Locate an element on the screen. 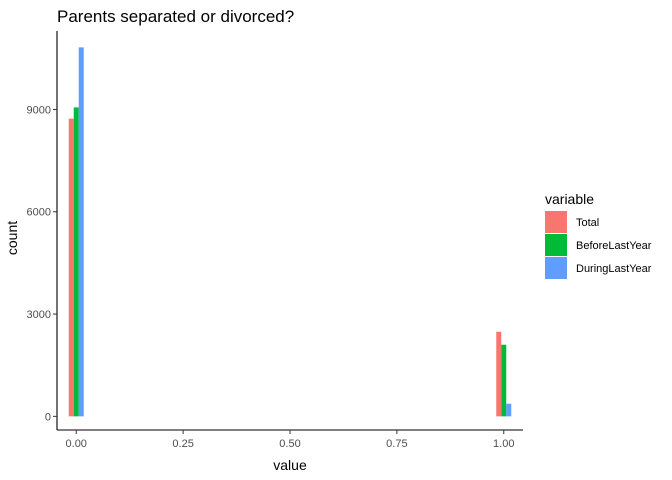 Image resolution: width=672 pixels, height=480 pixels. x-tick-label: 0.00 is located at coordinates (76, 444).